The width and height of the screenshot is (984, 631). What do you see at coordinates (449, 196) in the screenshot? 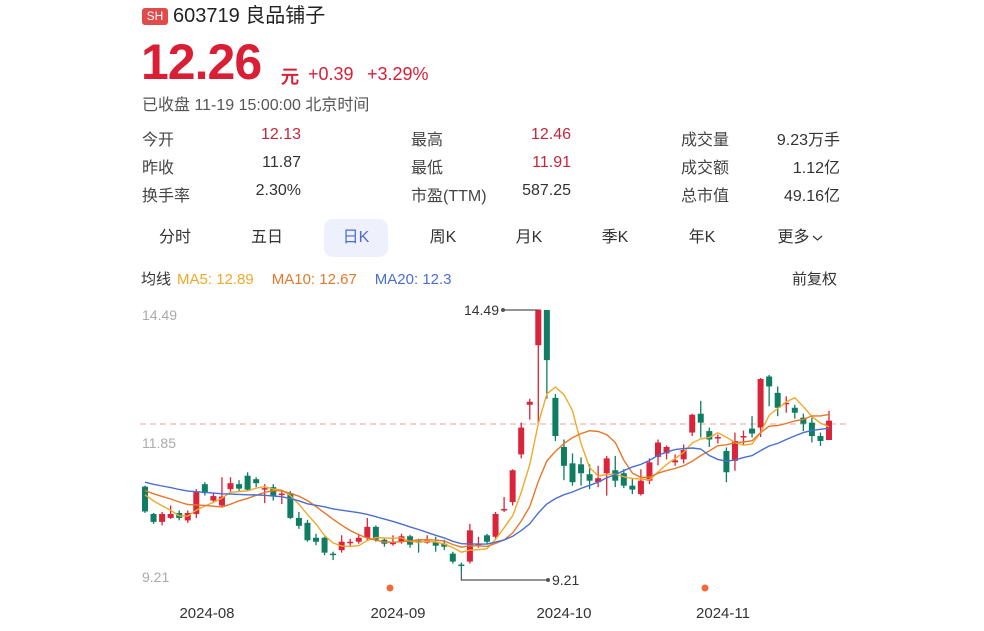
I see `pe-label: 市盈(TTM)` at bounding box center [449, 196].